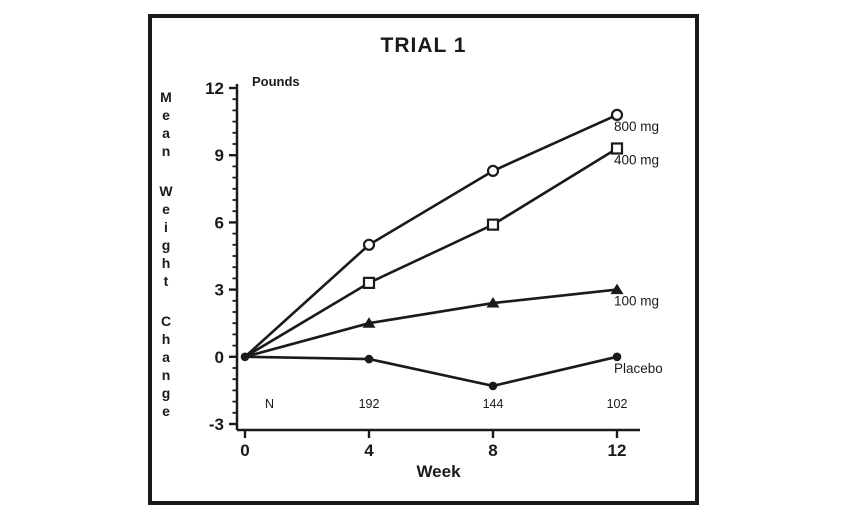 The height and width of the screenshot is (521, 851). What do you see at coordinates (636, 159) in the screenshot?
I see `series-label-400-mg: 400 mg` at bounding box center [636, 159].